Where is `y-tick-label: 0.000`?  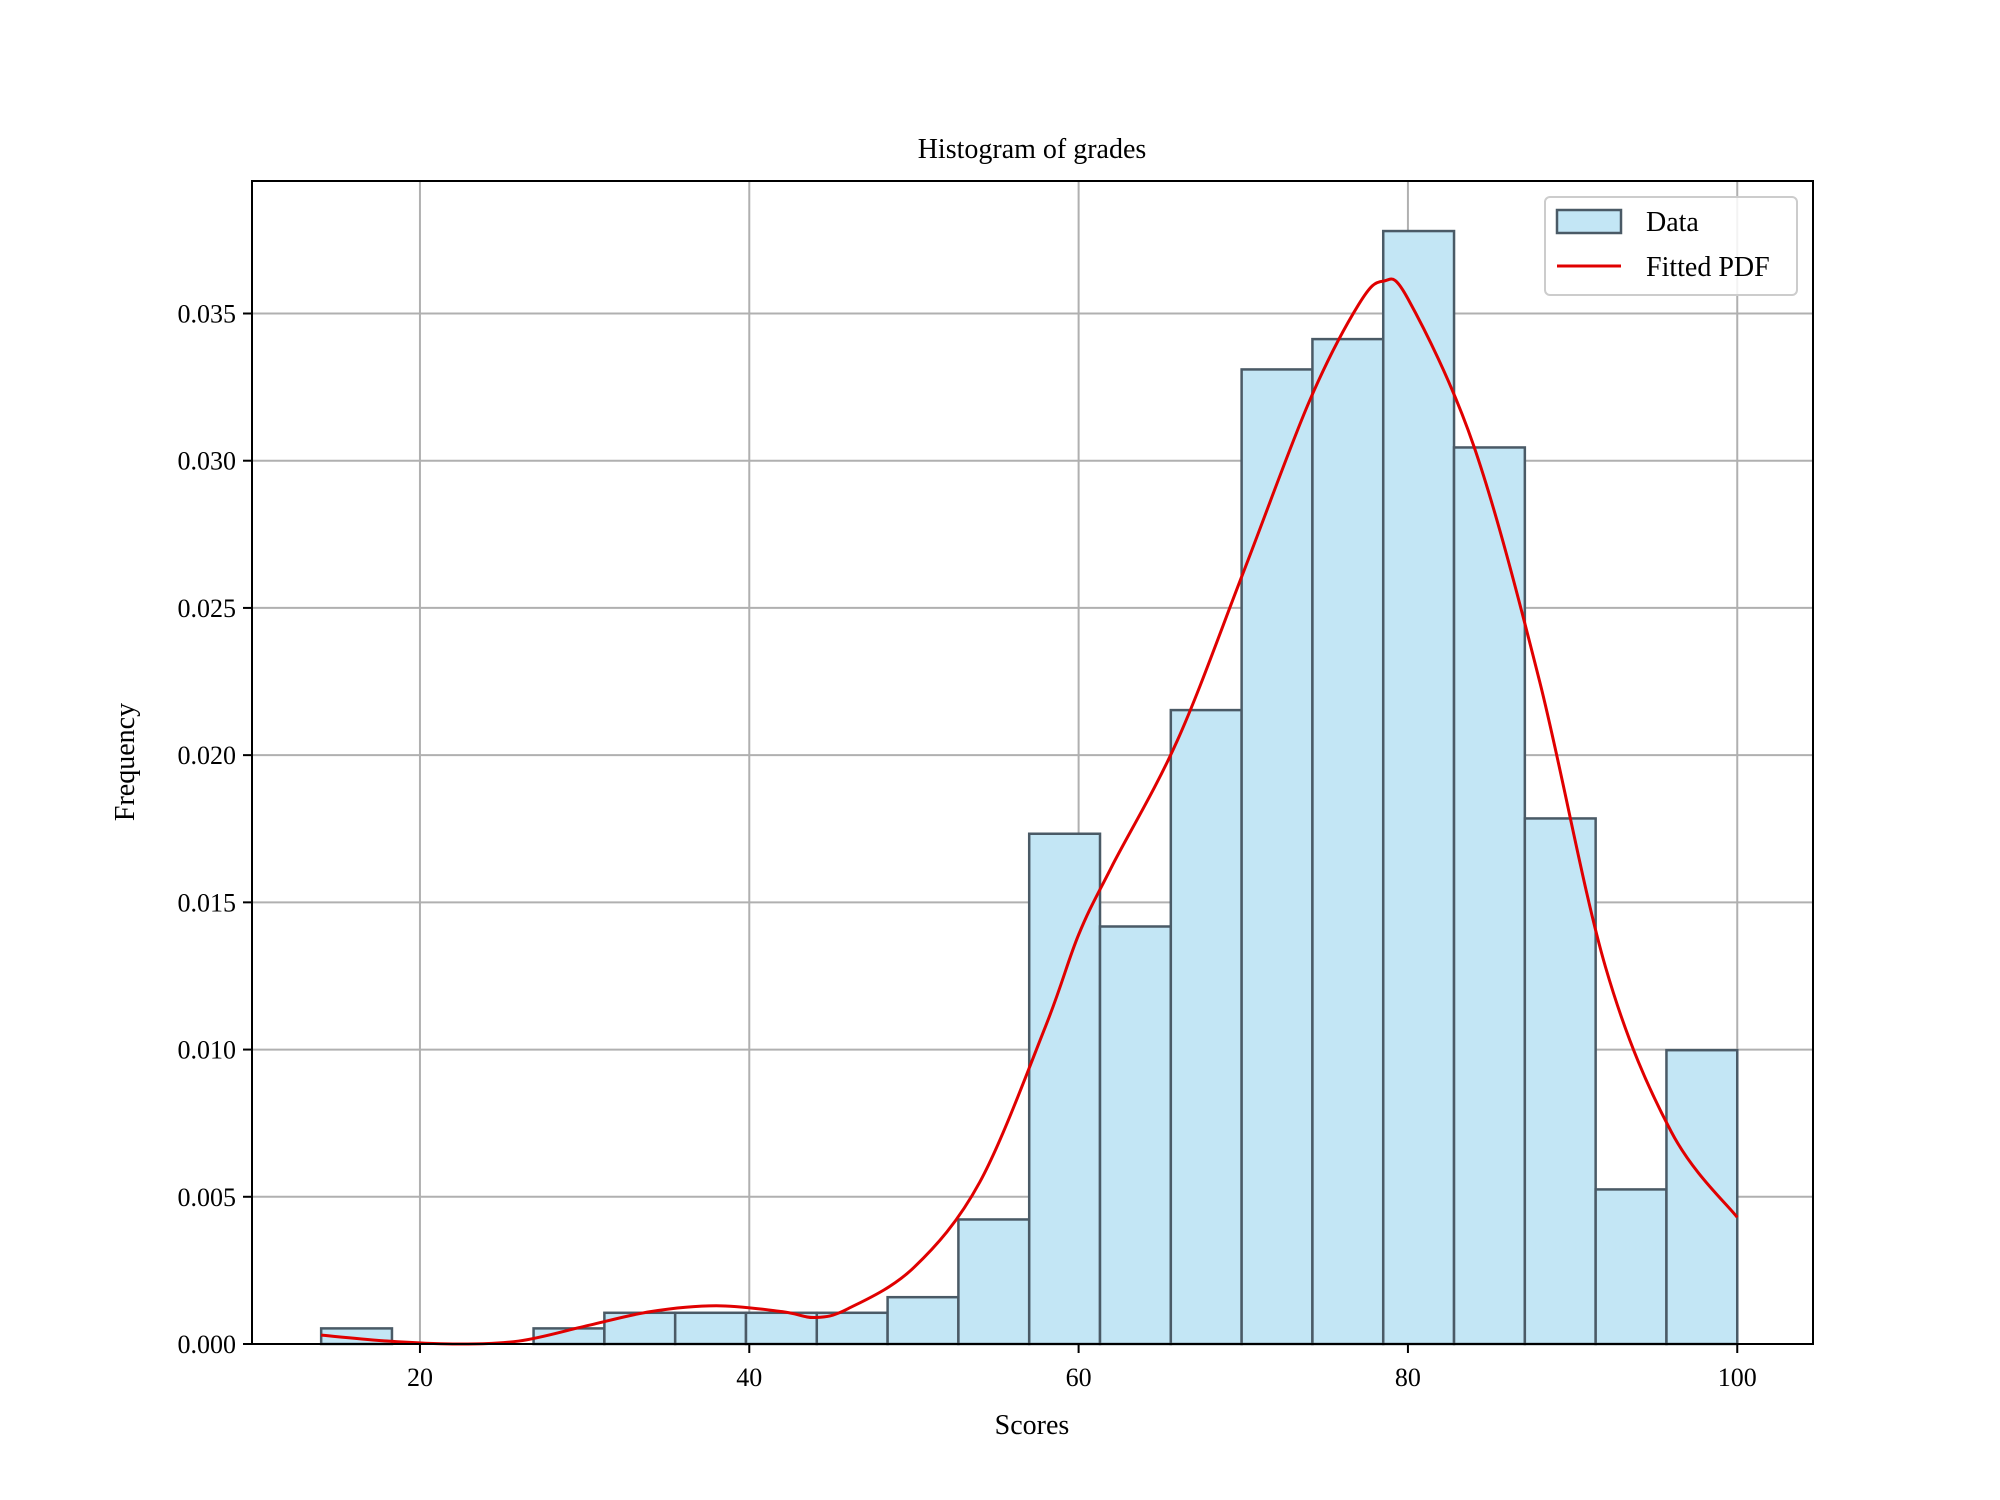
y-tick-label: 0.000 is located at coordinates (207, 1344).